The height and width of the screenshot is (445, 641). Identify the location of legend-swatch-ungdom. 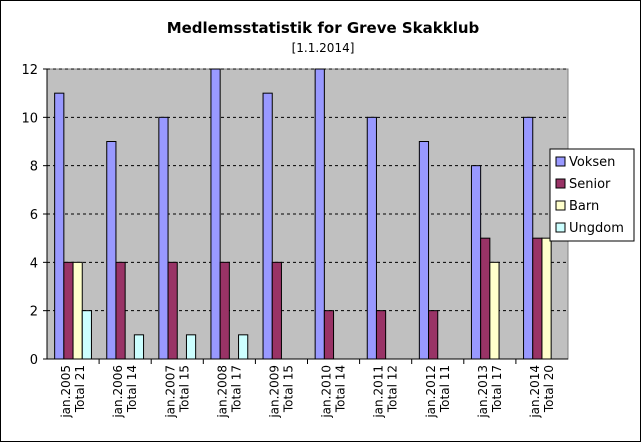
(560, 227).